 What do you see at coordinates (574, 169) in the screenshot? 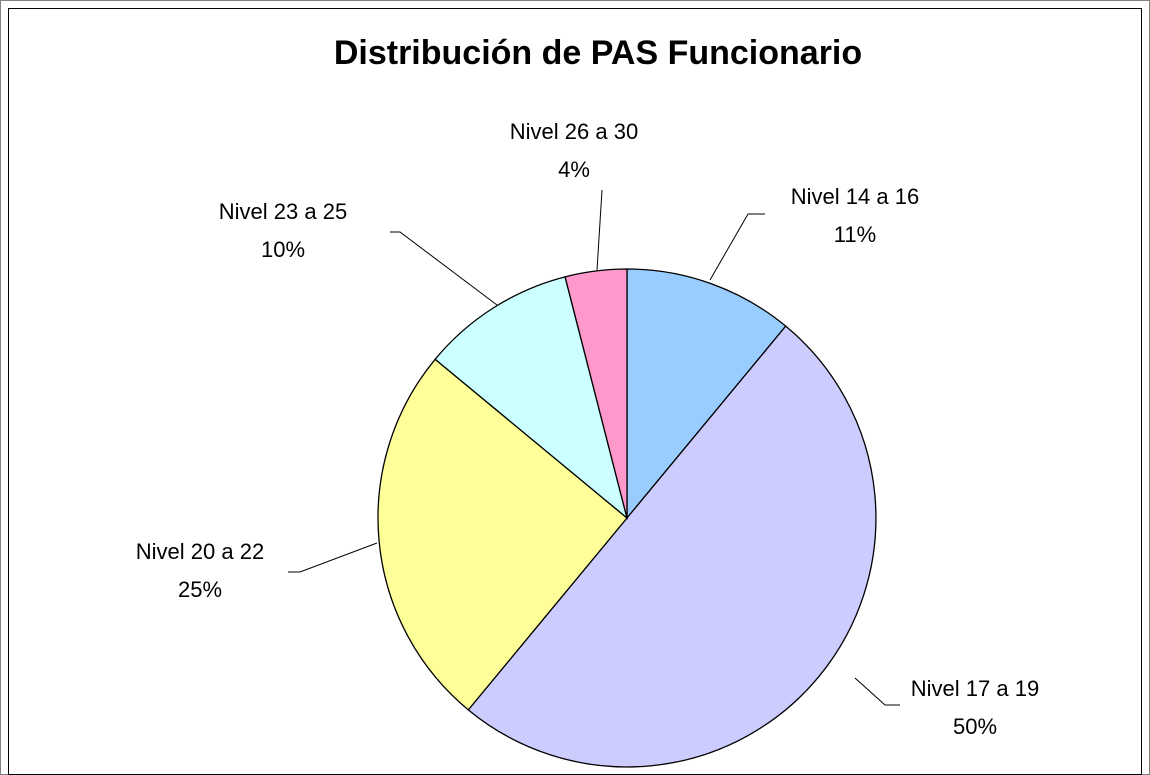
I see `slice-value-label: 4%` at bounding box center [574, 169].